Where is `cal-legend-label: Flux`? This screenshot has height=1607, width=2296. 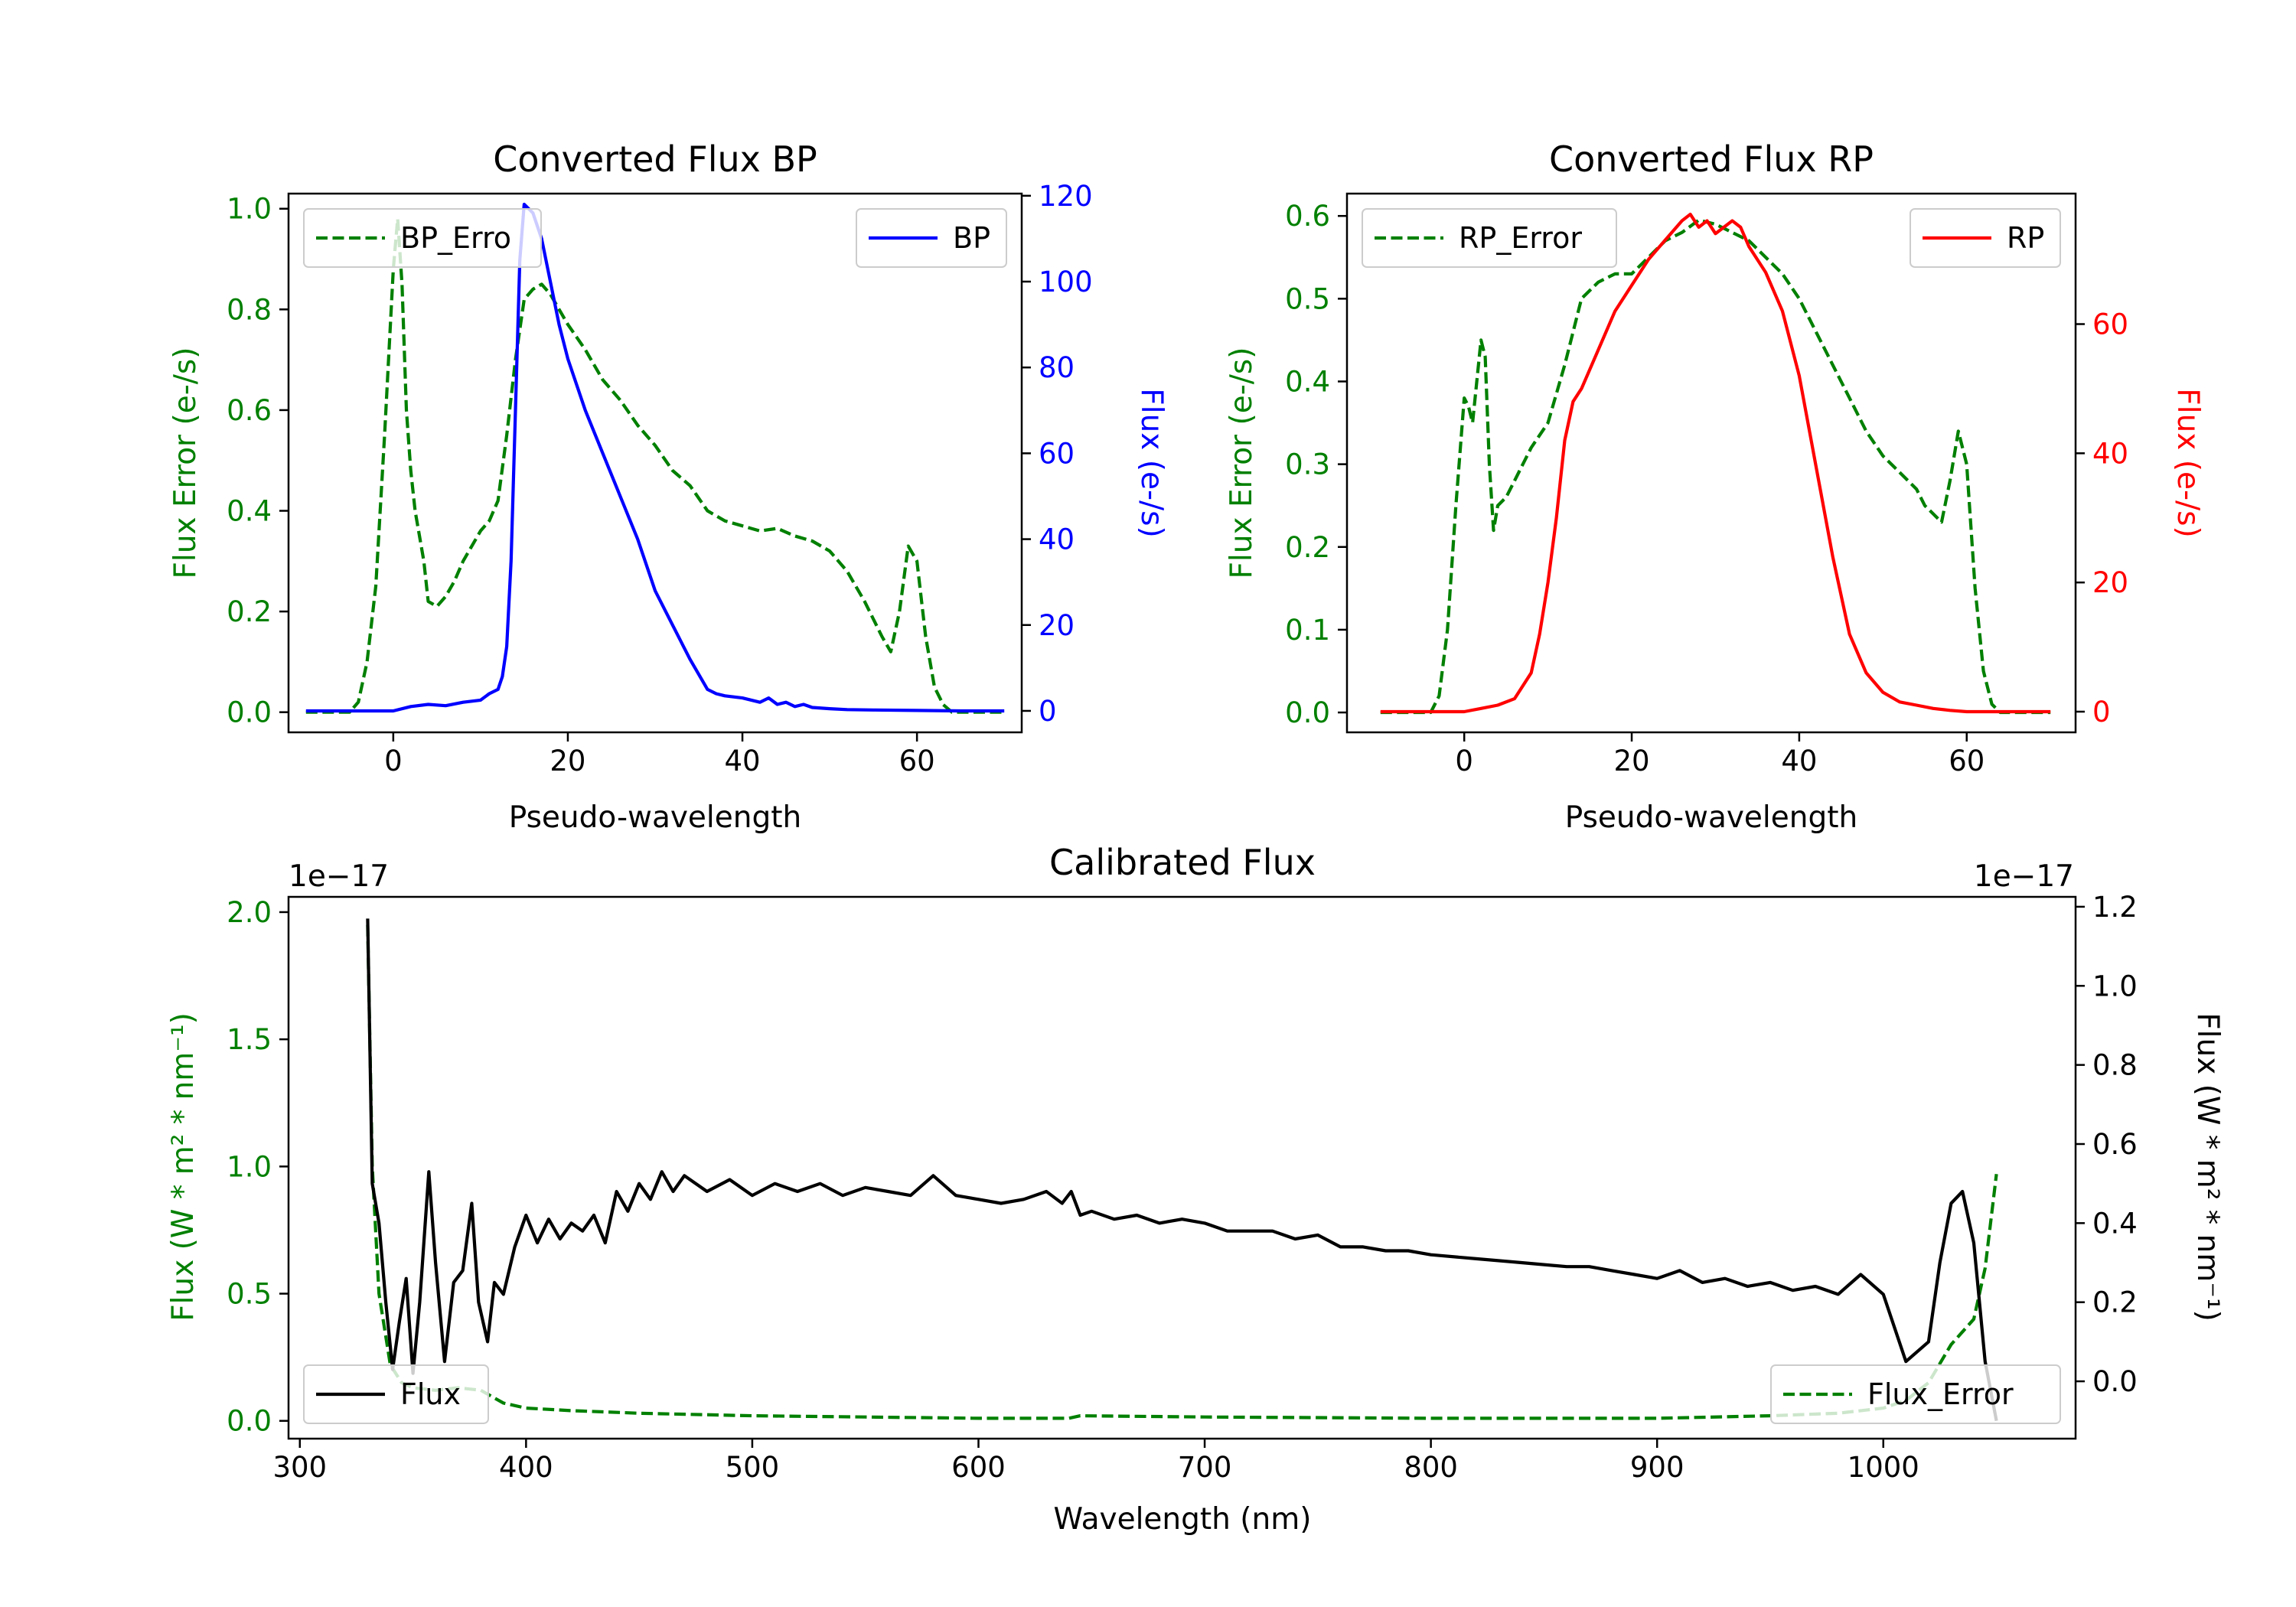 cal-legend-label: Flux is located at coordinates (430, 1394).